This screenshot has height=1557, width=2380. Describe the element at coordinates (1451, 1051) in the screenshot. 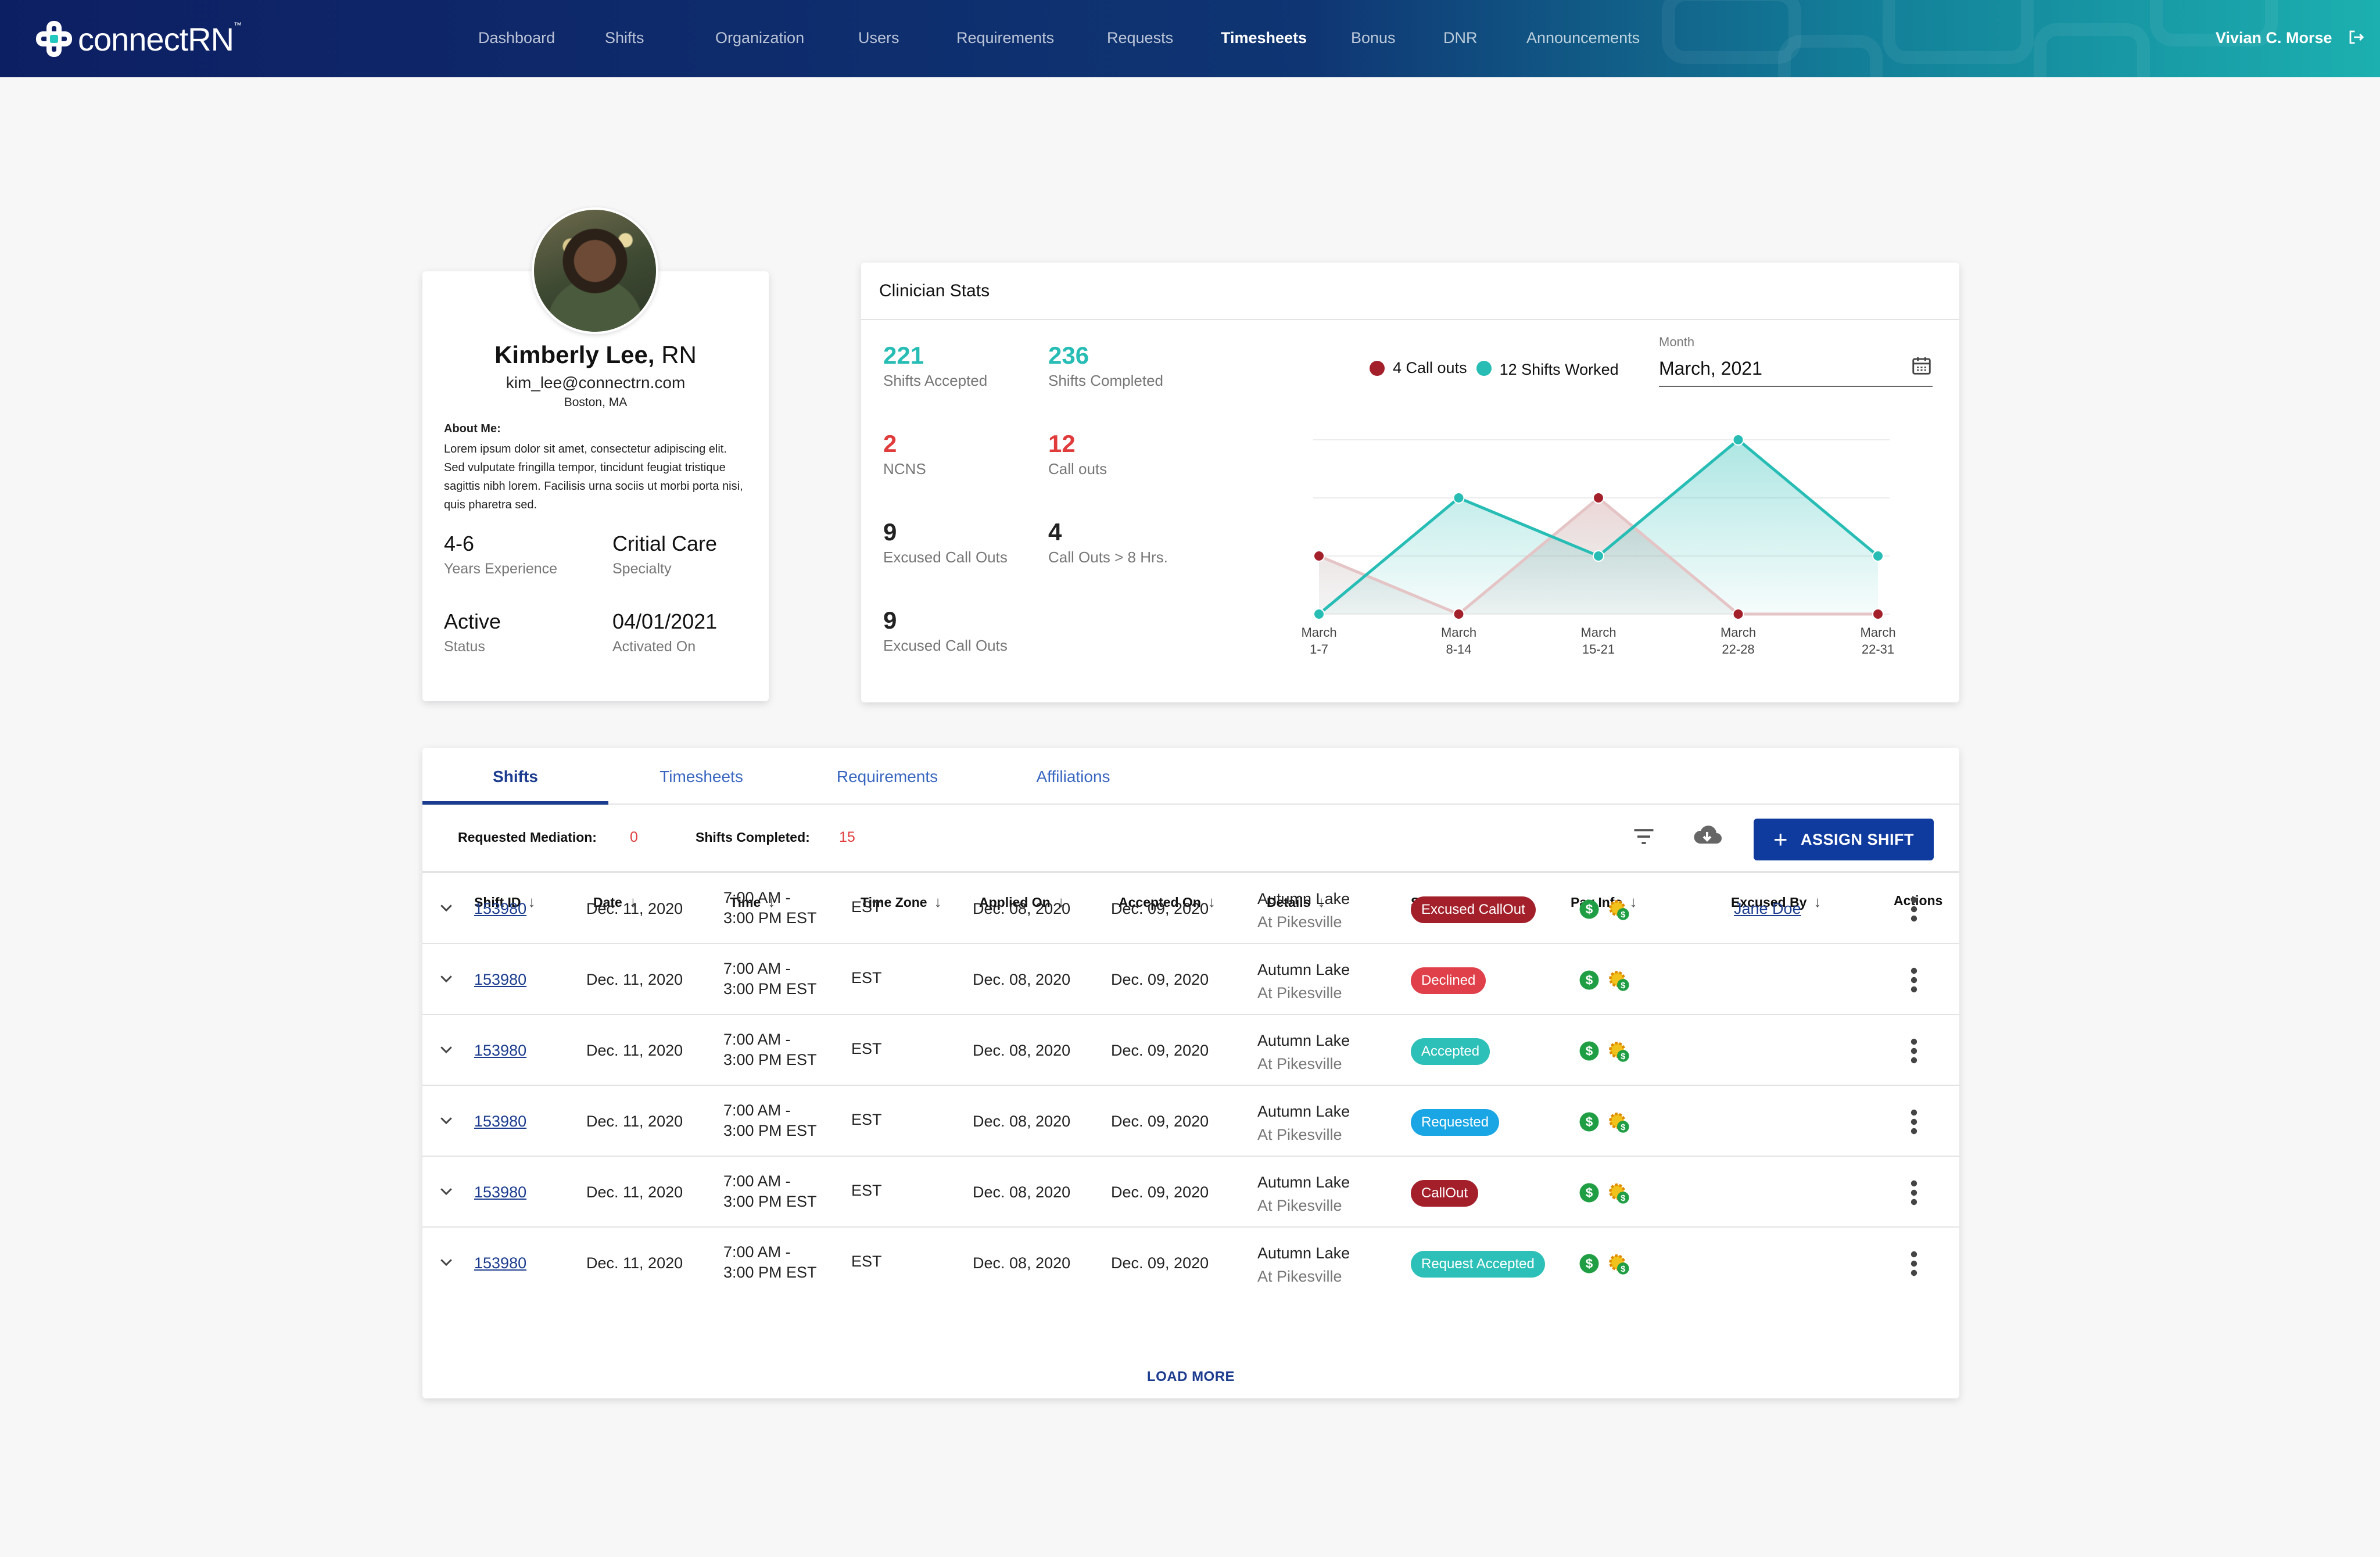

I see `status-badge: Accepted` at that location.